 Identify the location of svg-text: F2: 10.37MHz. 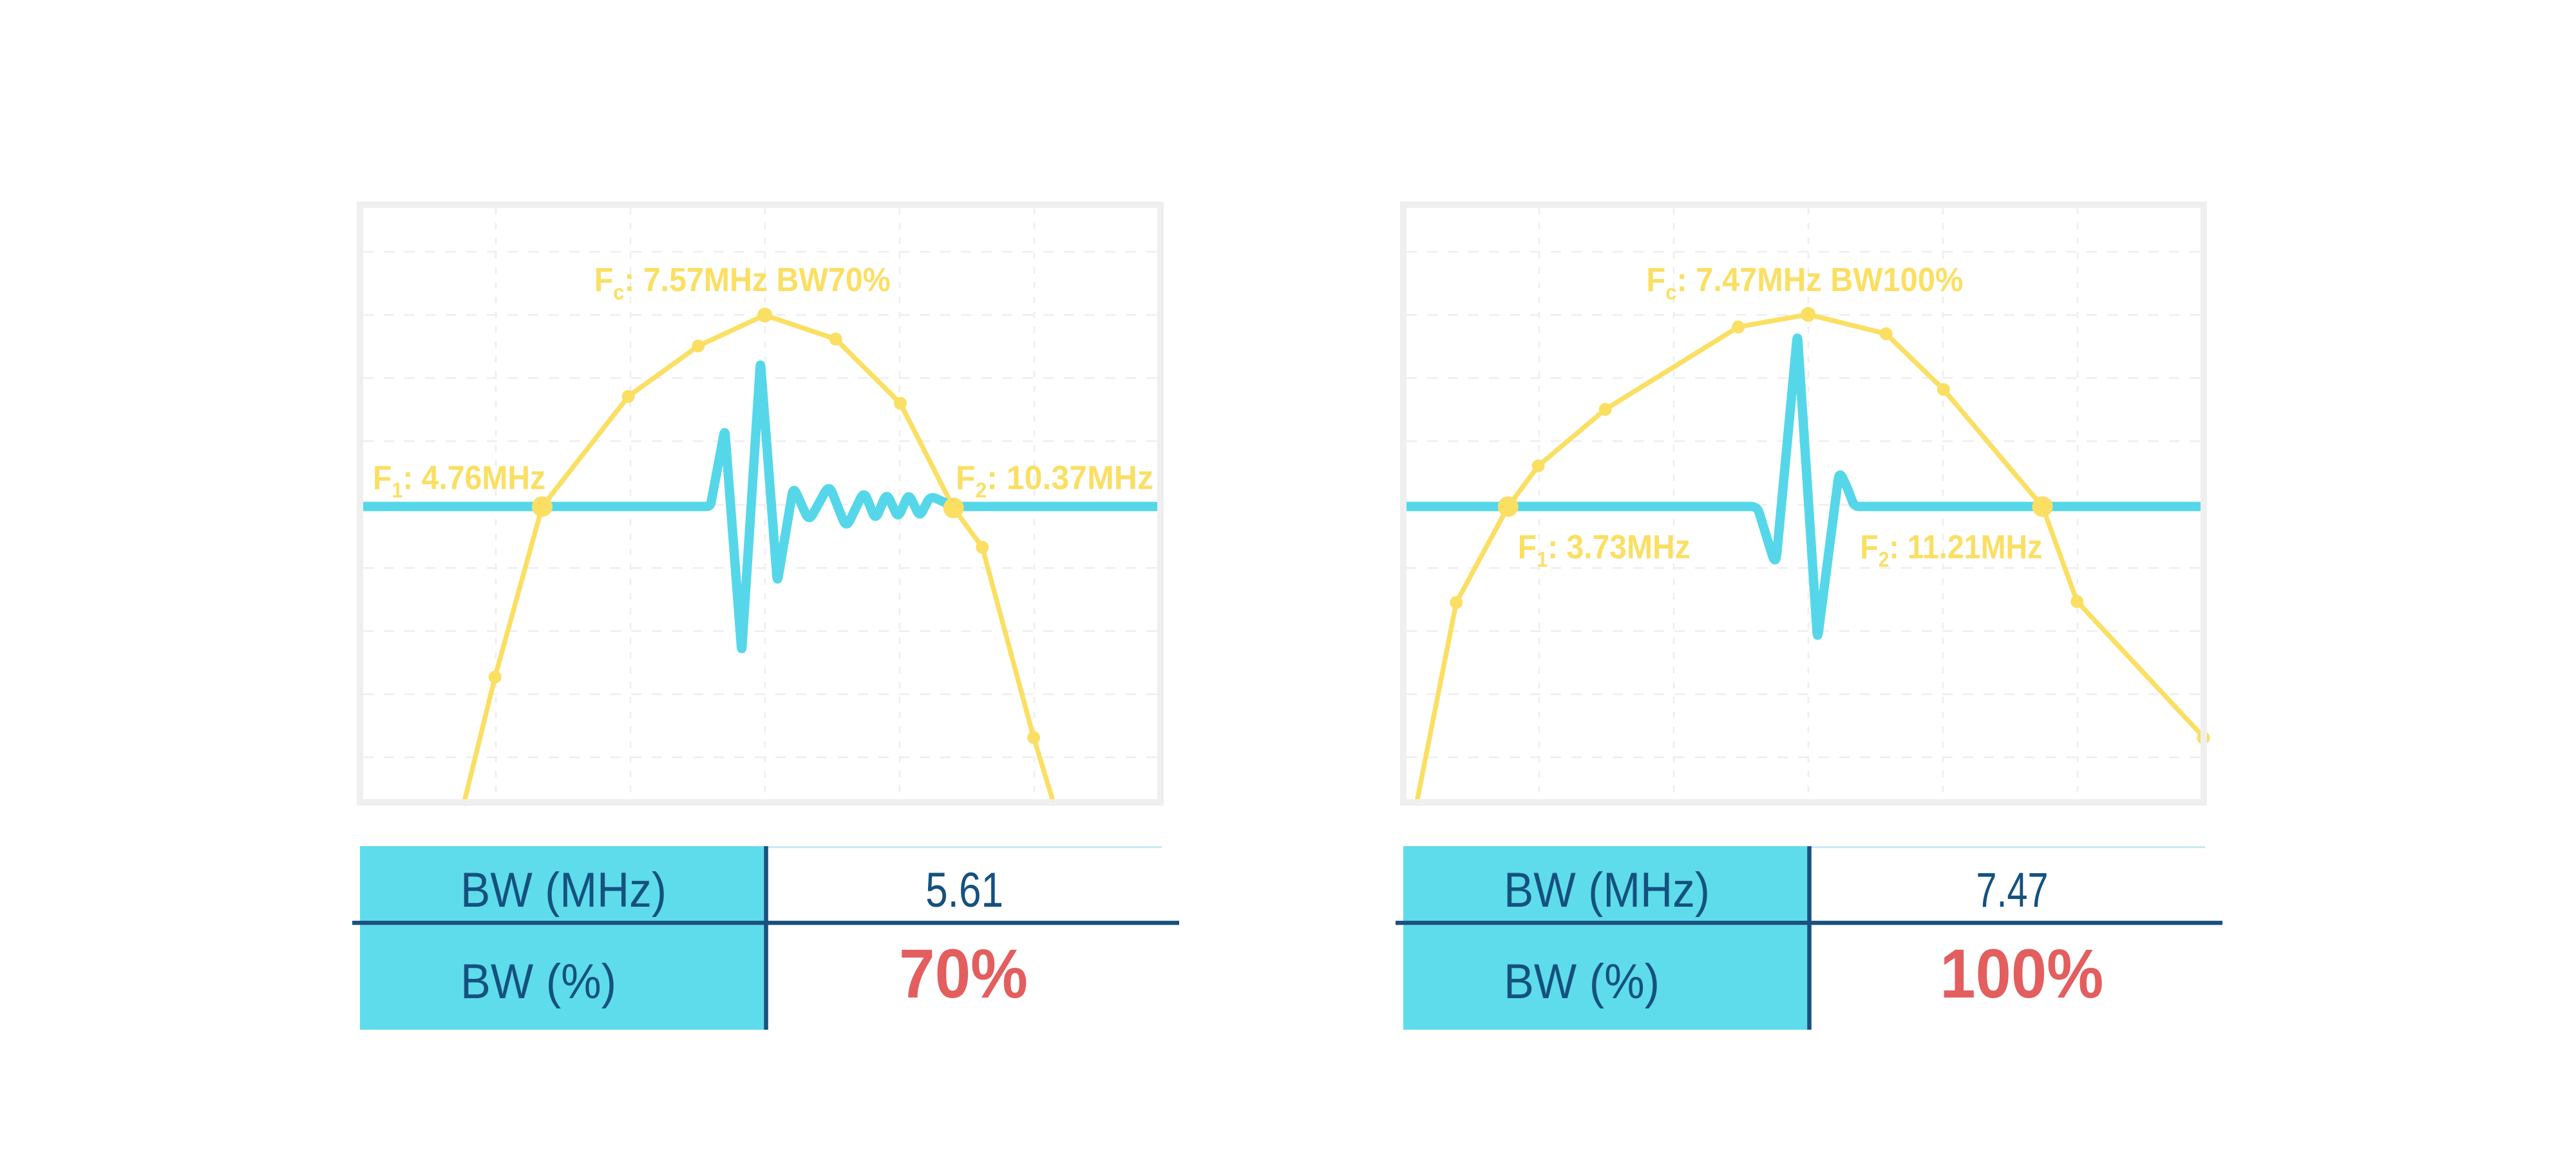
(1054, 480).